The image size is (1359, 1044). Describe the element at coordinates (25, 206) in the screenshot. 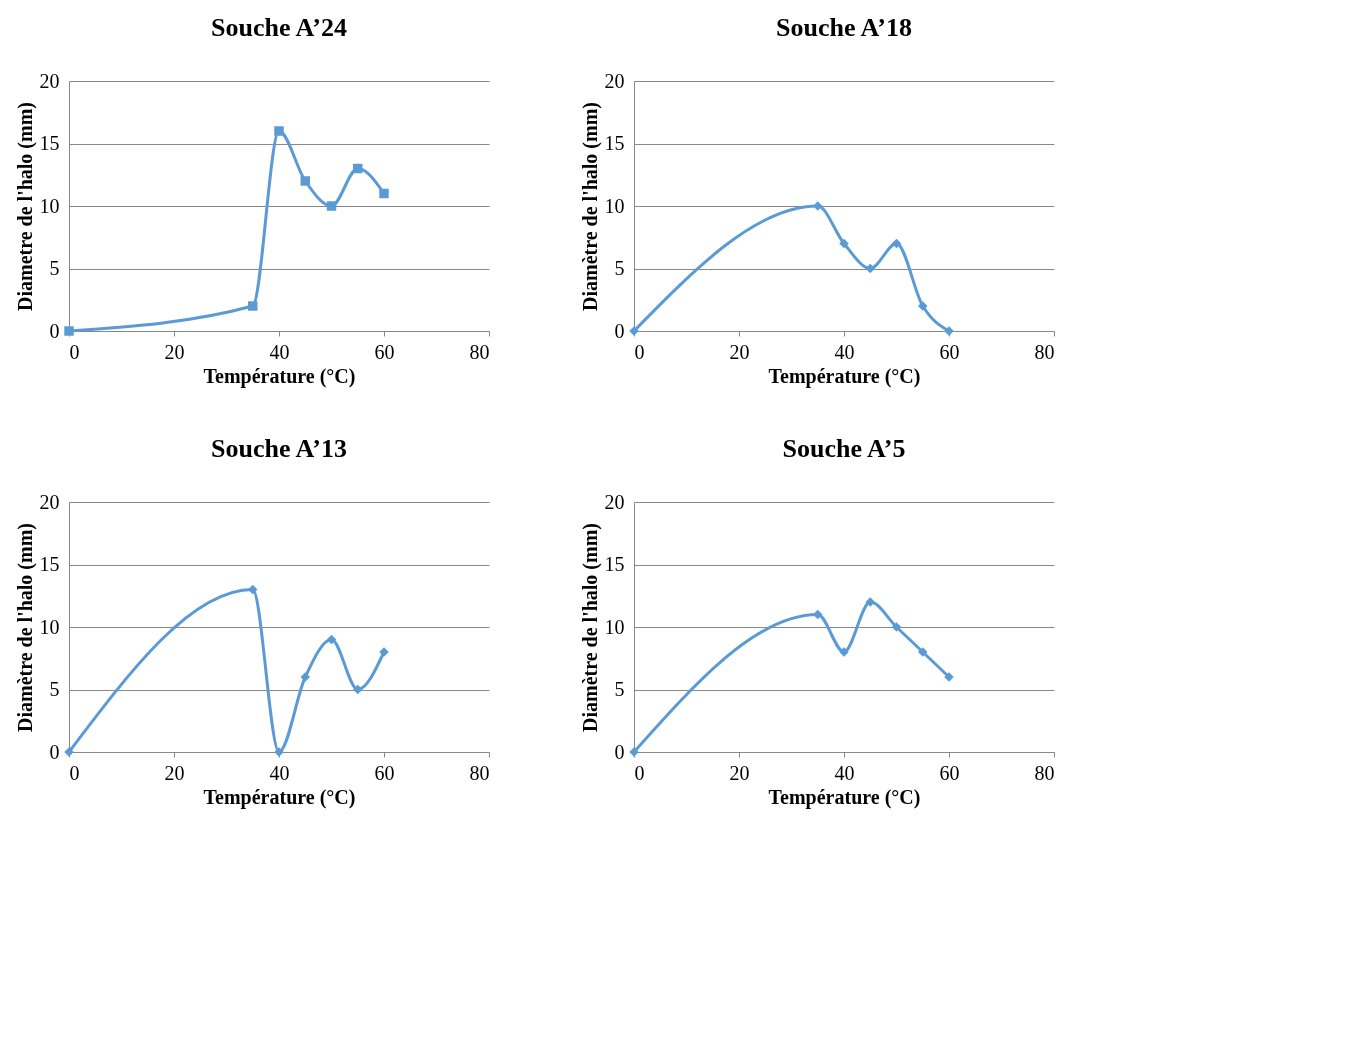

I see `y-axis-title: Diametre de l'halo (mm)` at that location.